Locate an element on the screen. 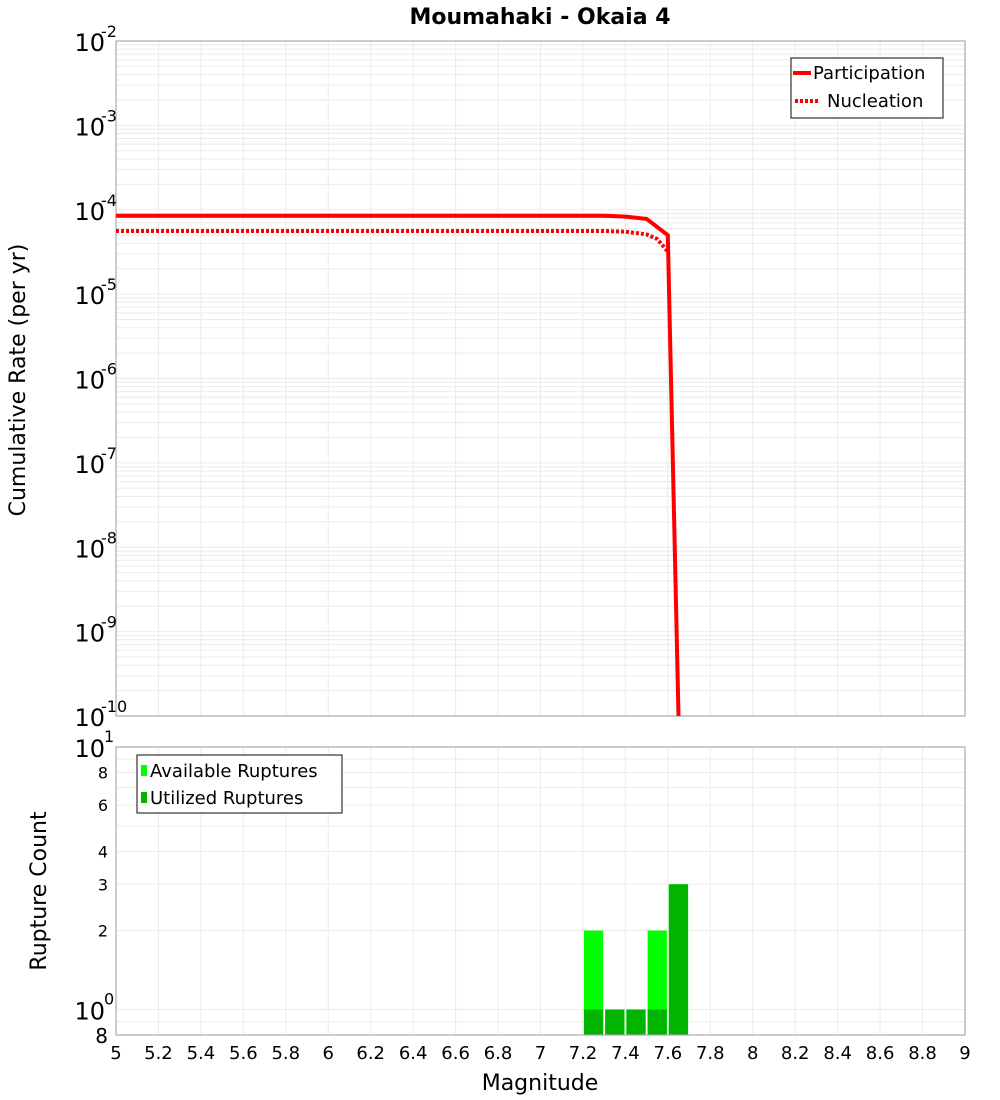 The height and width of the screenshot is (1100, 1000). bottom-legend-box is located at coordinates (239, 784).